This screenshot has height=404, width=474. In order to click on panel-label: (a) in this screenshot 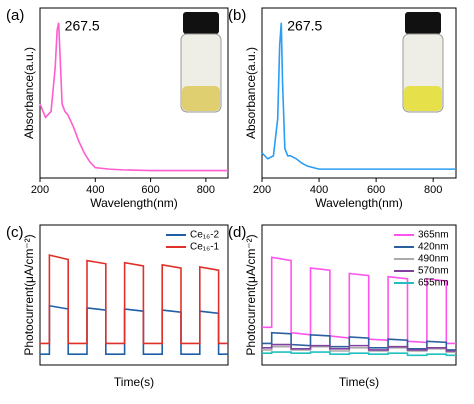, I will do `click(15, 15)`.